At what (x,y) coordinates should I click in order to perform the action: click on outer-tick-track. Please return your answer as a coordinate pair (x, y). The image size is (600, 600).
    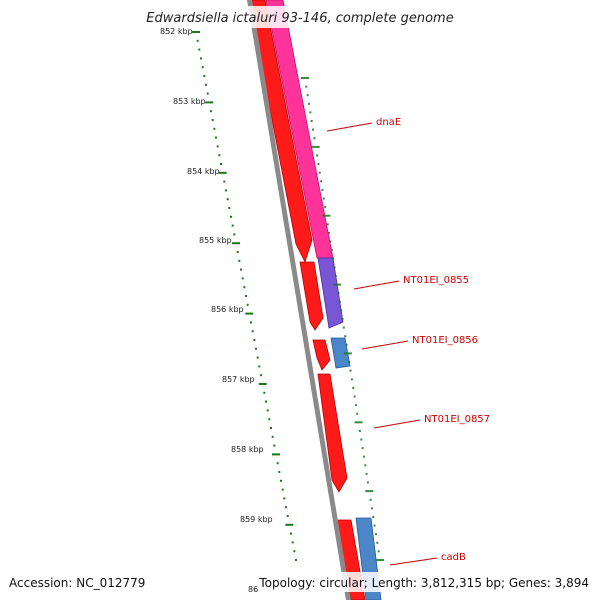
    Looking at the image, I should click on (342, 319).